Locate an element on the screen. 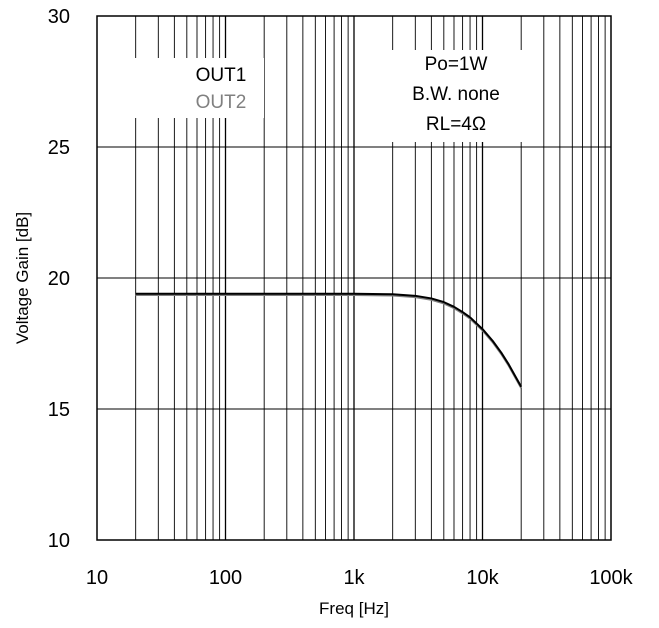 The height and width of the screenshot is (628, 659). conditions-box is located at coordinates (453, 96).